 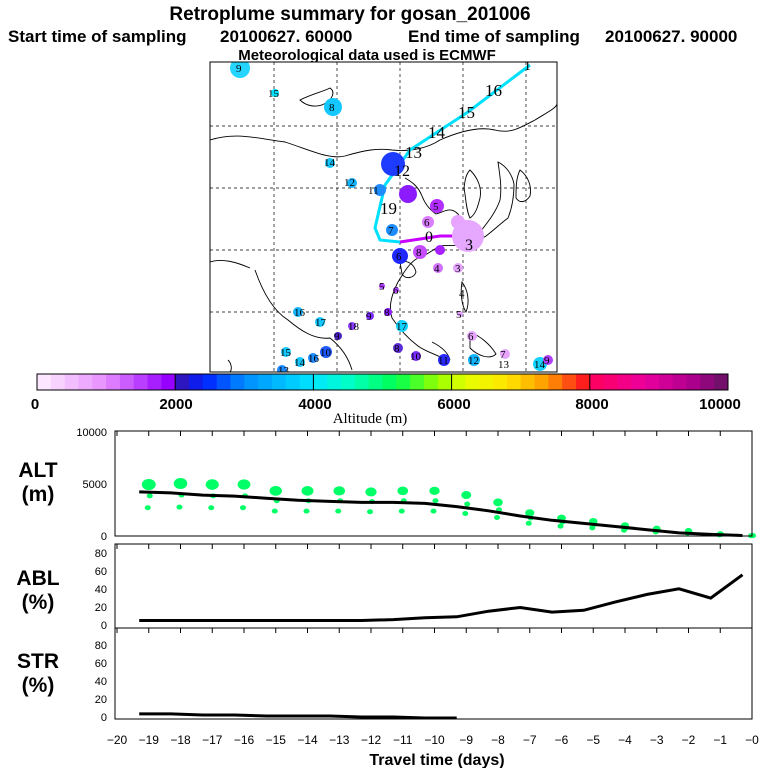 I want to click on x-tick-label: −20, so click(x=117, y=740).